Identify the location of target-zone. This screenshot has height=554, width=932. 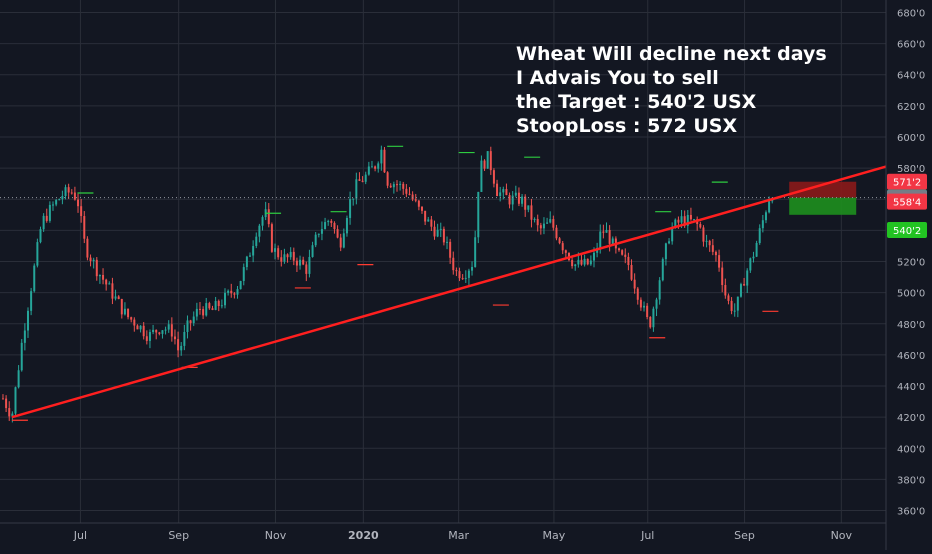
(823, 206).